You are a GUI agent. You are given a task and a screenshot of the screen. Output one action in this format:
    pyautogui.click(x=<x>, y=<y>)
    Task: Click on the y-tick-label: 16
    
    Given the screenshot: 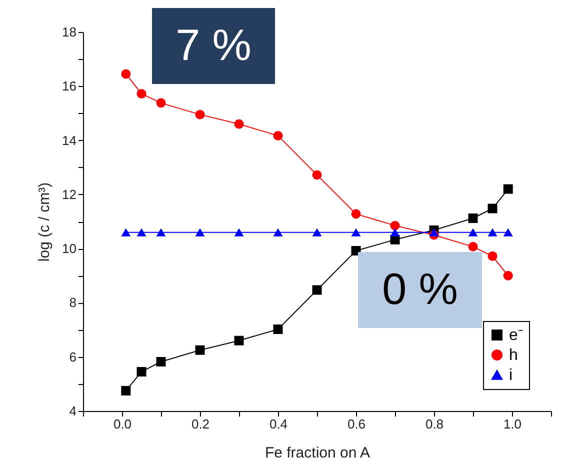 What is the action you would take?
    pyautogui.click(x=69, y=86)
    